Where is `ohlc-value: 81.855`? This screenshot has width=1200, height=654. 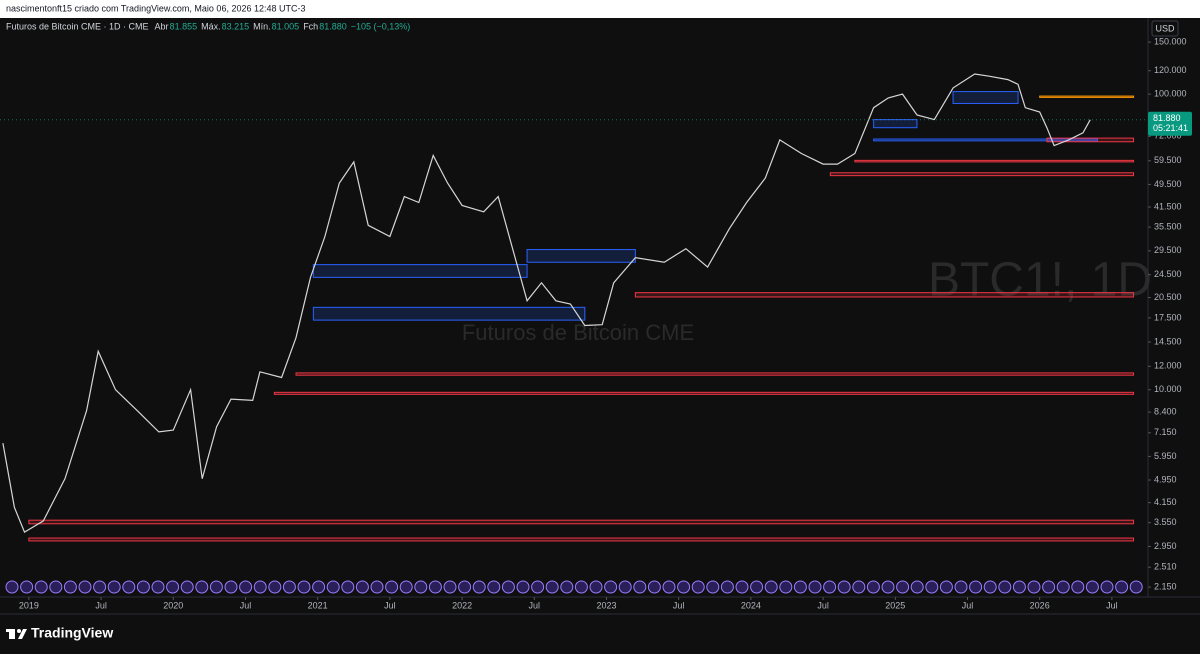 ohlc-value: 81.855 is located at coordinates (184, 26).